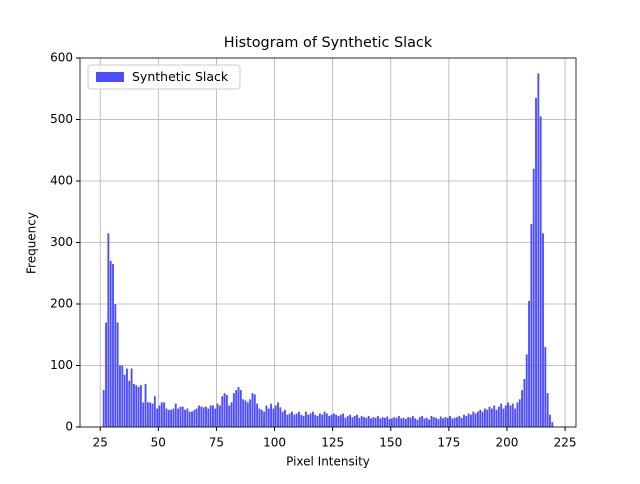 The height and width of the screenshot is (484, 640). What do you see at coordinates (158, 443) in the screenshot?
I see `x-tick-label: 50` at bounding box center [158, 443].